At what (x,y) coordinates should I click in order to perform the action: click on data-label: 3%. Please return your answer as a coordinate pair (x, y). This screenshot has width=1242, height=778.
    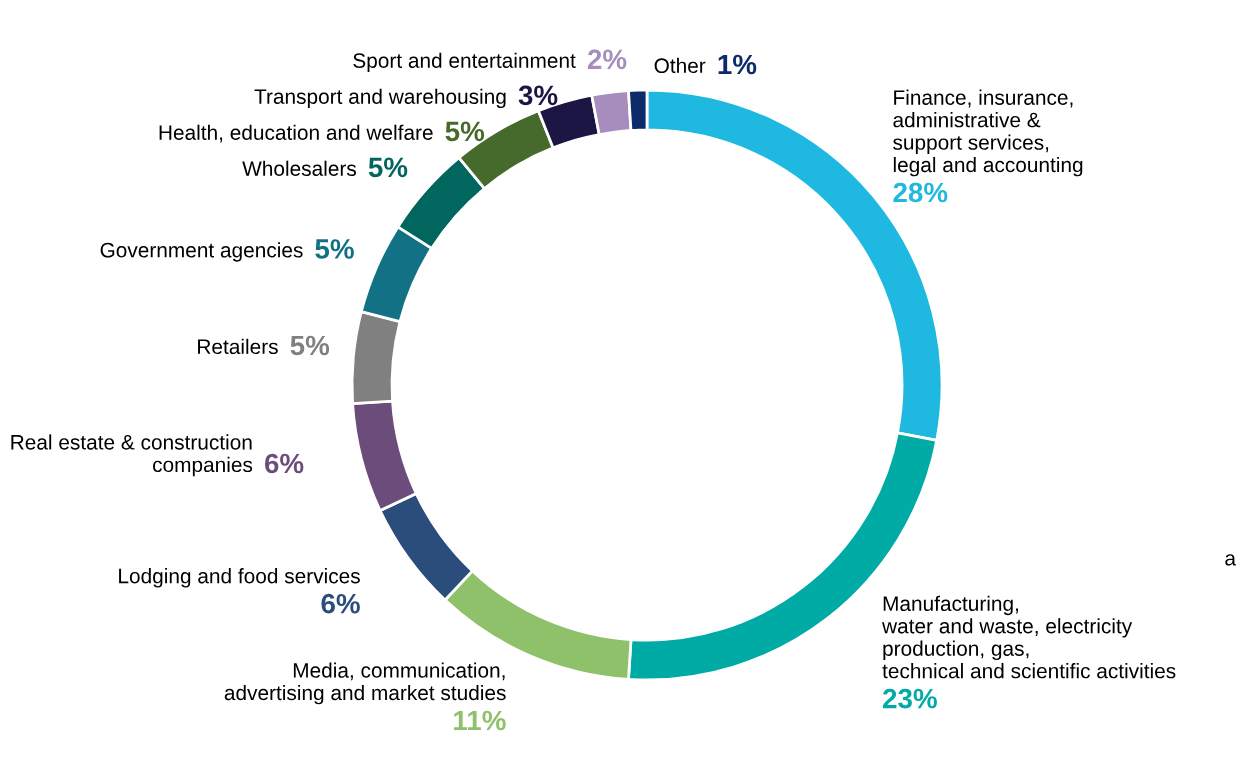
    Looking at the image, I should click on (538, 95).